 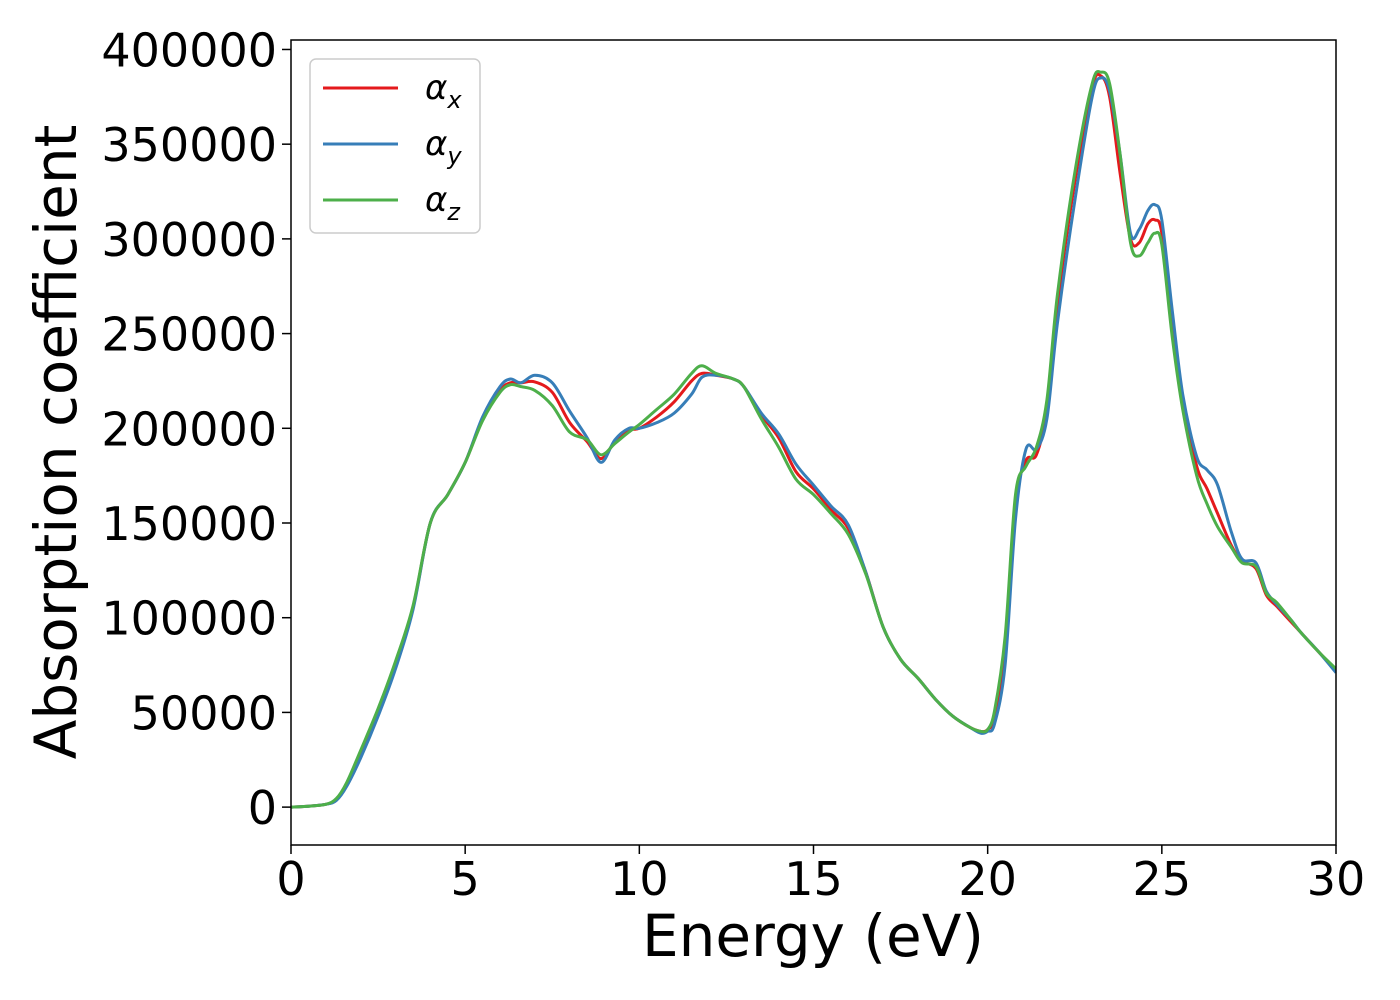 I want to click on x-tick-label: 10, so click(x=639, y=879).